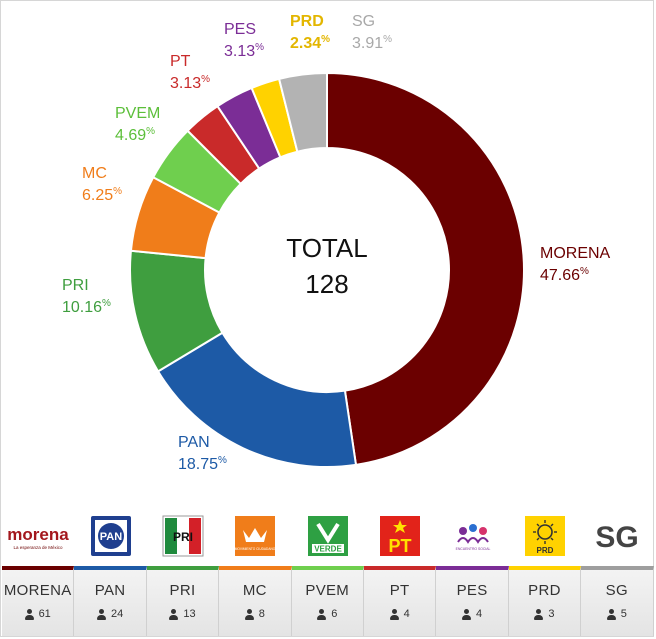 The width and height of the screenshot is (656, 639). I want to click on seat-cell-pan: PAN 24, so click(110, 601).